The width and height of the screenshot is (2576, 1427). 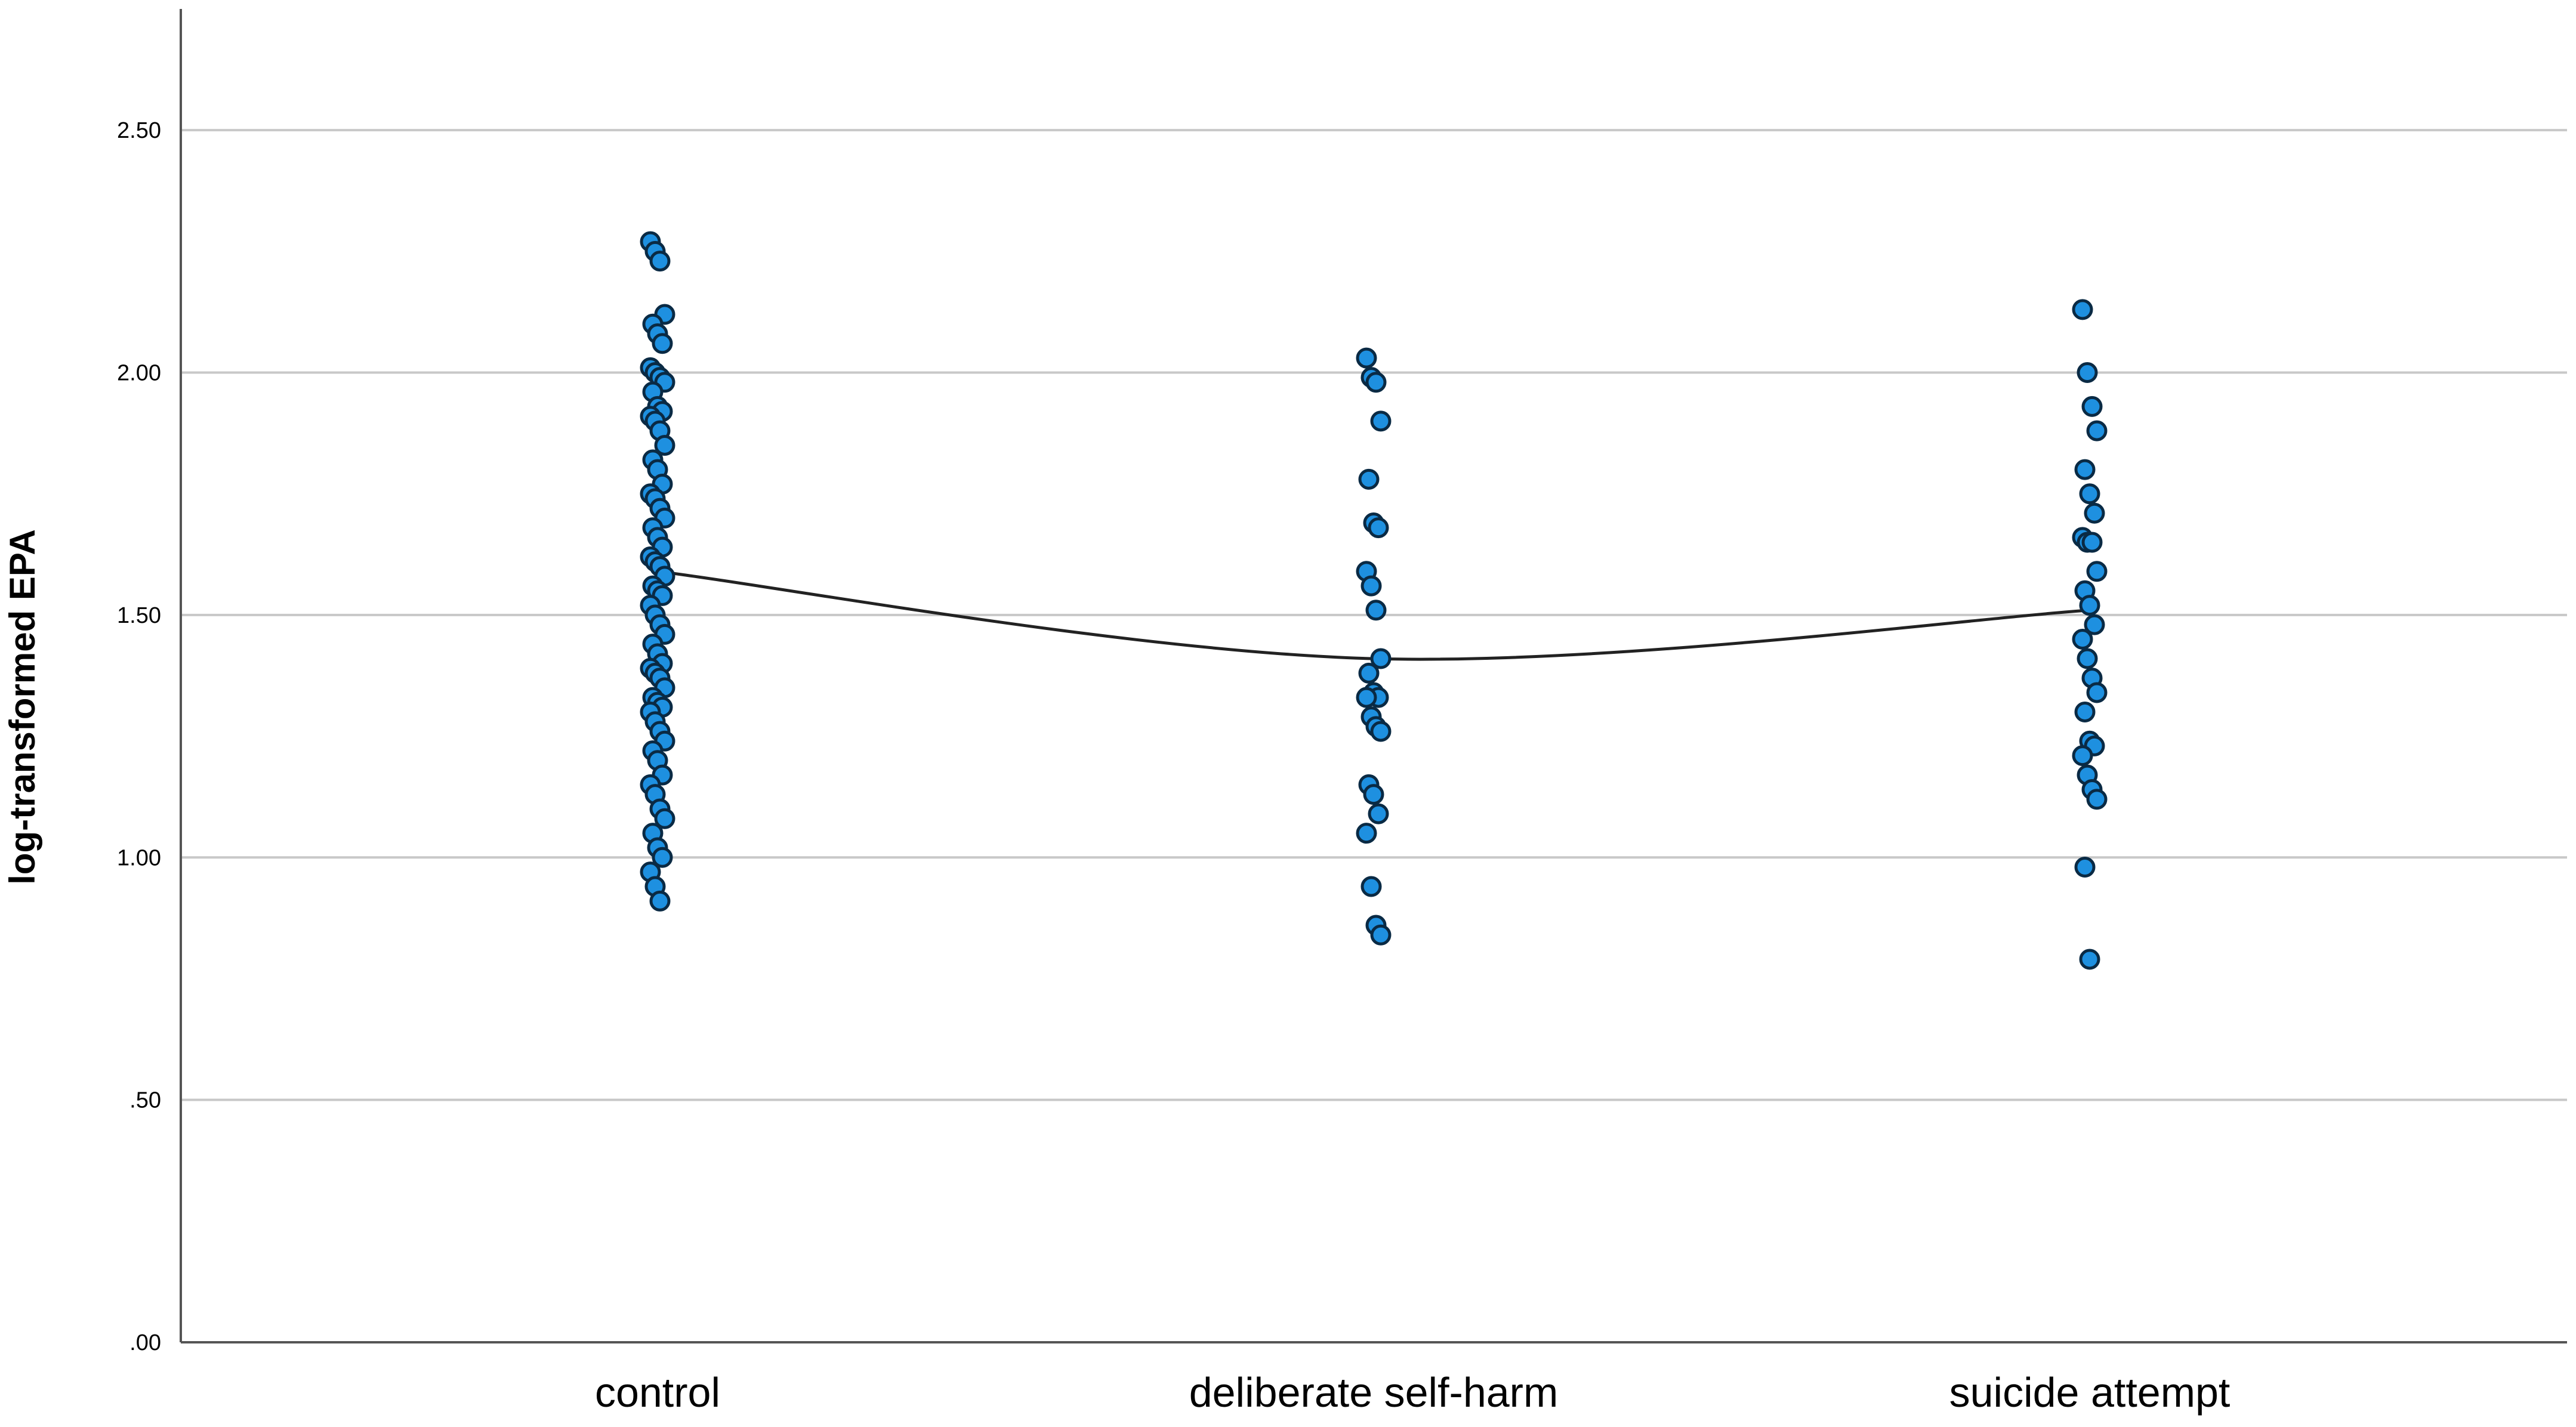 What do you see at coordinates (145, 1343) in the screenshot?
I see `y-tick-label: .00` at bounding box center [145, 1343].